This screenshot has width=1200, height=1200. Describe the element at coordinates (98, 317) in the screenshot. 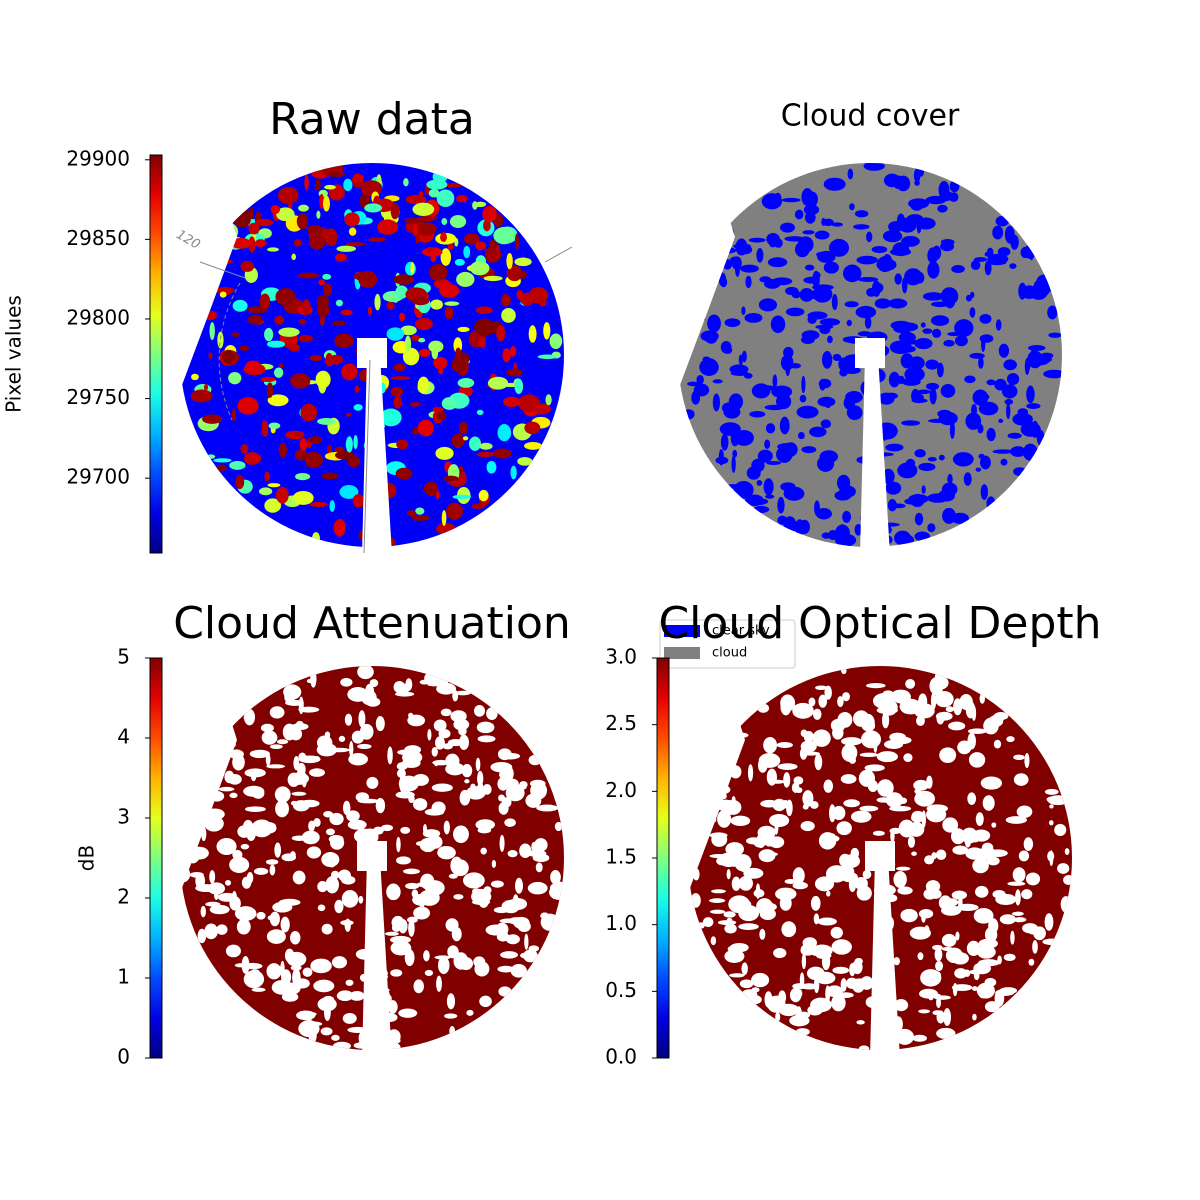

I see `colorbar-tick-label: 29800` at that location.